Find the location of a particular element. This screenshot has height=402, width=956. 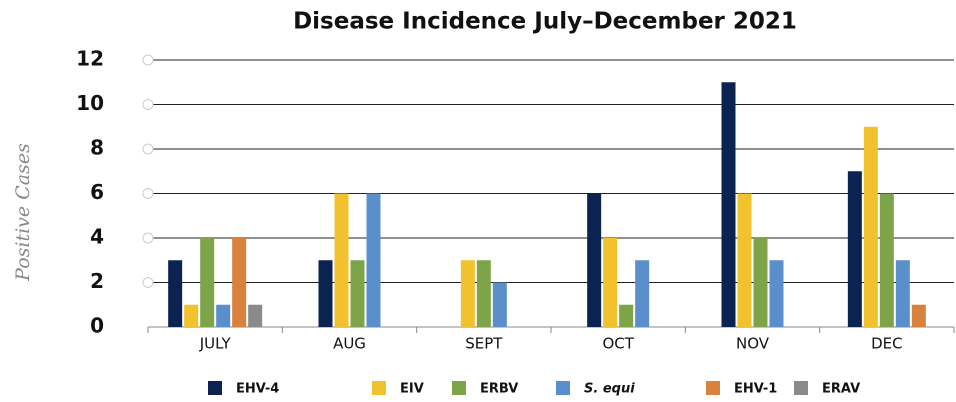

y-tick-label: 6 is located at coordinates (97, 192).